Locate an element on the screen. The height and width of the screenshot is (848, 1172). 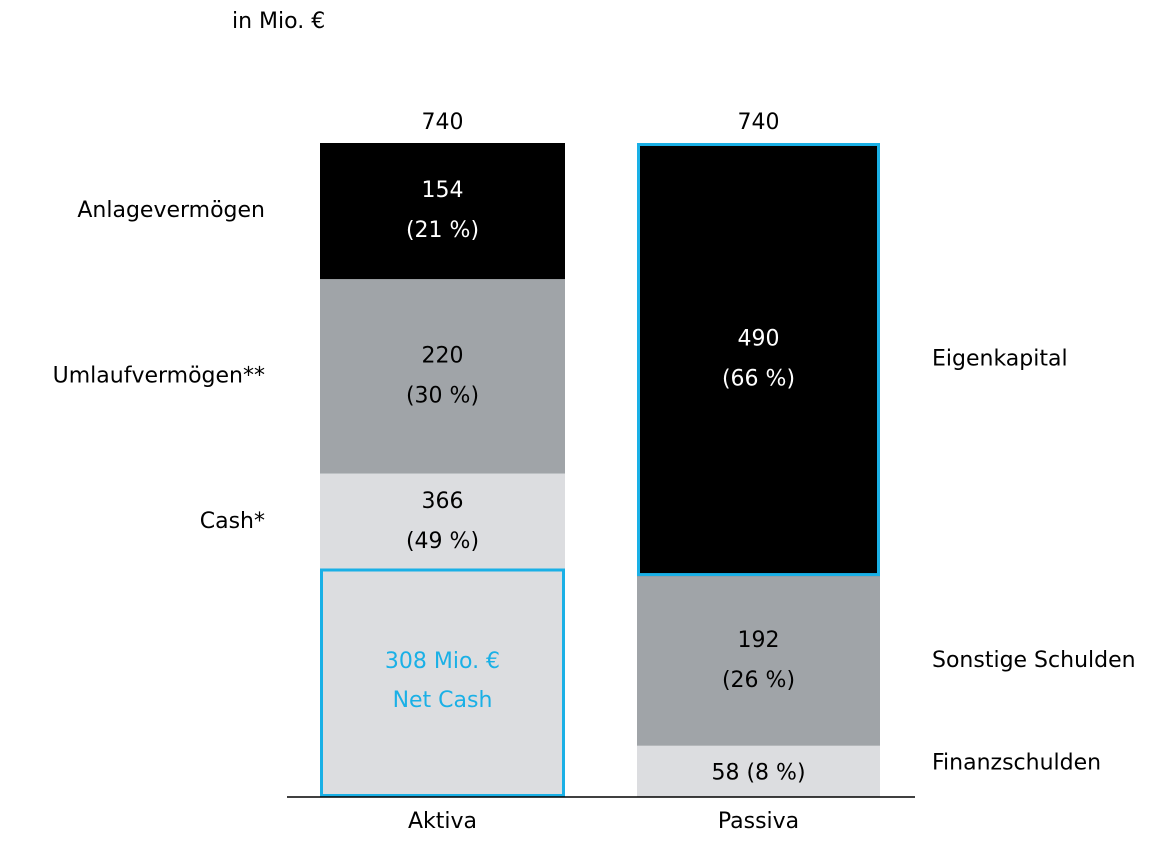
net-cash-box is located at coordinates (442, 682).